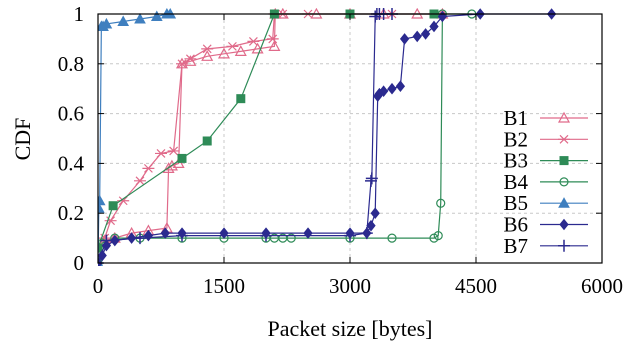 The image size is (631, 347). I want to click on y-tick-label: 1, so click(79, 14).